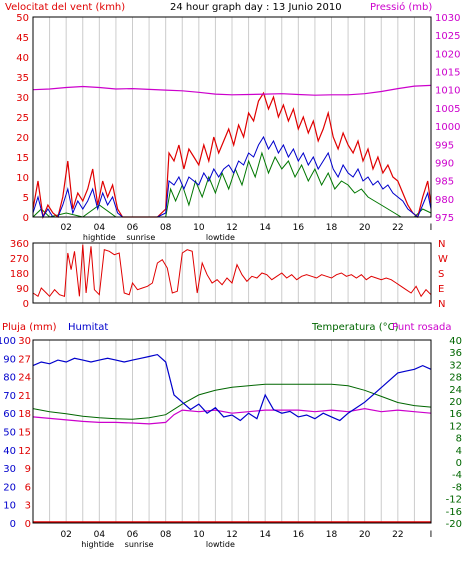 The image size is (465, 563). What do you see at coordinates (447, 36) in the screenshot?
I see `pressure-y-tick-label: 1025` at bounding box center [447, 36].